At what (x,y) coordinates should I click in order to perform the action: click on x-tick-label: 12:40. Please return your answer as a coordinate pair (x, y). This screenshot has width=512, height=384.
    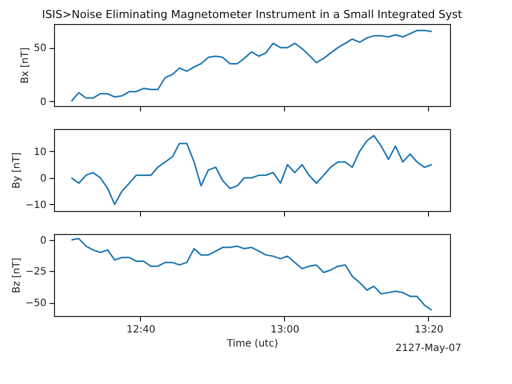
    Looking at the image, I should click on (141, 330).